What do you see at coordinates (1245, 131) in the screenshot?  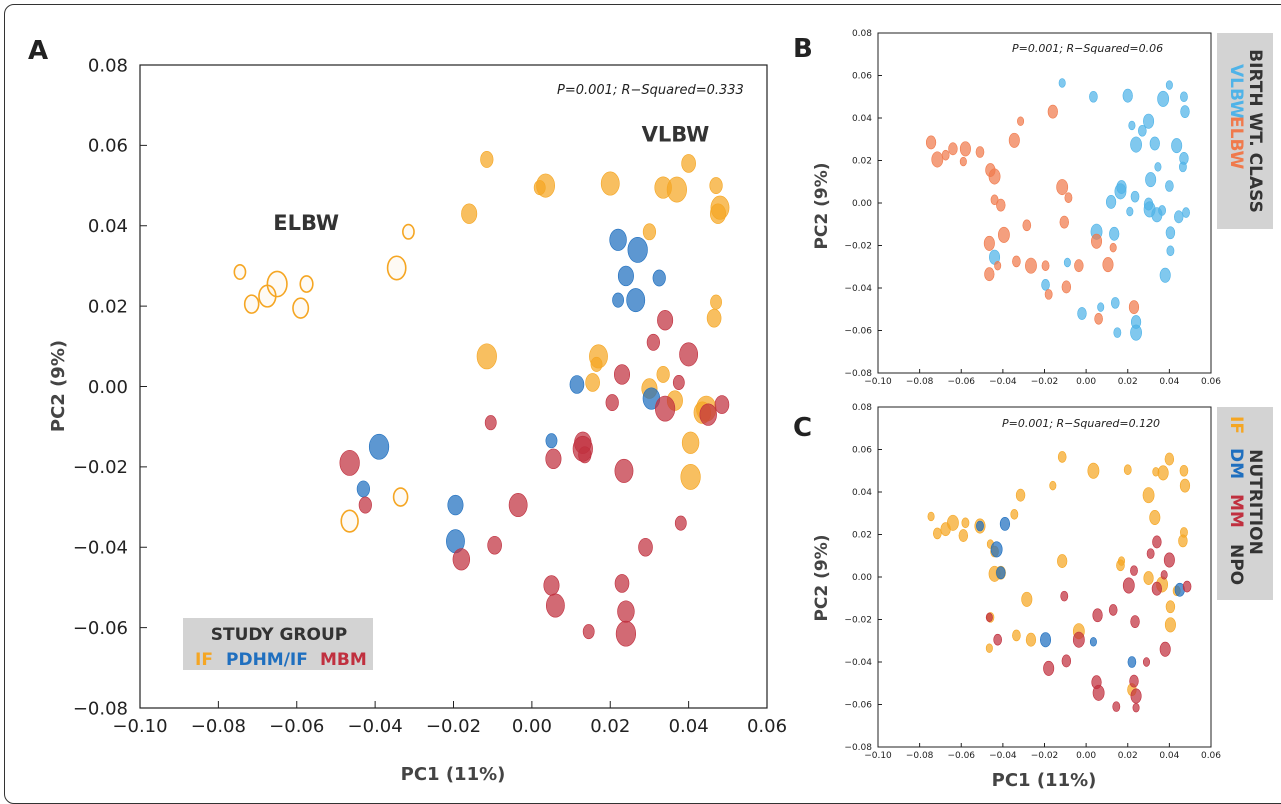 I see `legend-birth-weight: BIRTH WT. CLASS VLBW ELBW` at bounding box center [1245, 131].